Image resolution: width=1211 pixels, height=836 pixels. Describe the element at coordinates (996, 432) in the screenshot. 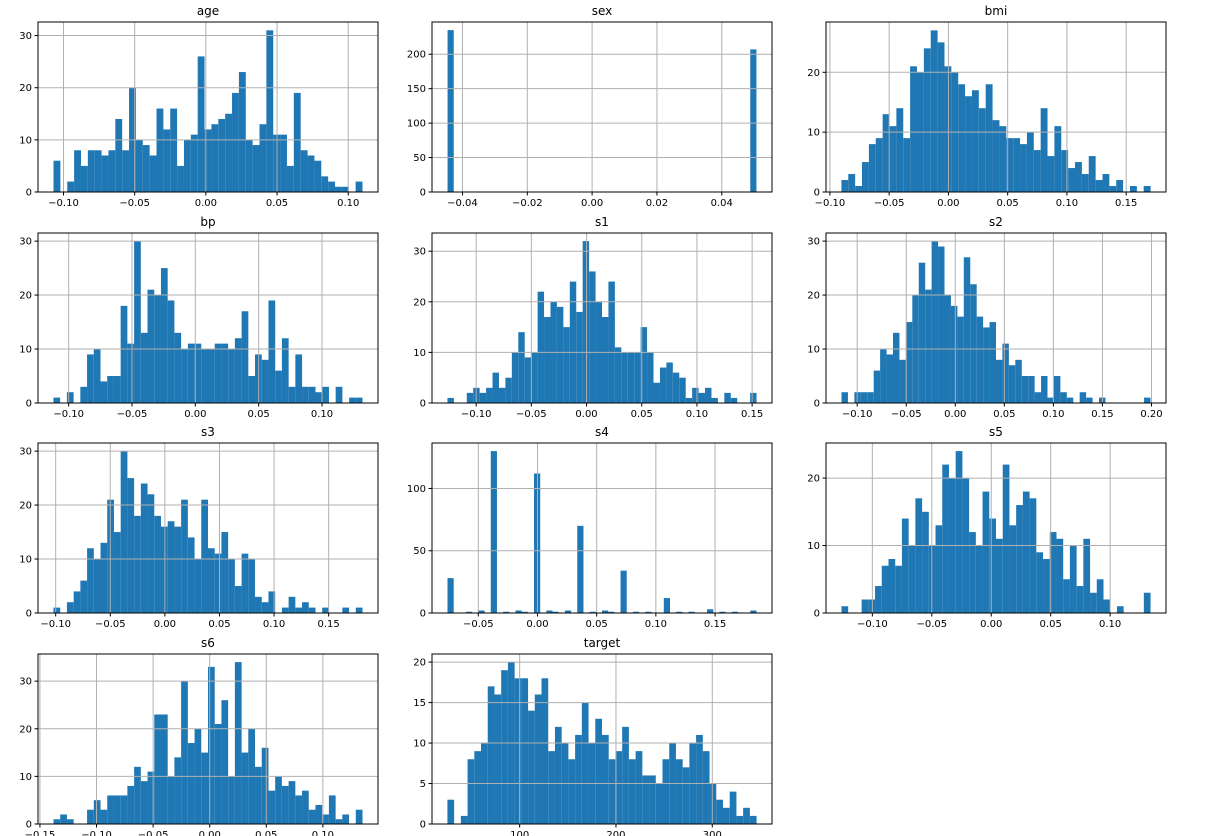

I see `chart-title: s5` at that location.